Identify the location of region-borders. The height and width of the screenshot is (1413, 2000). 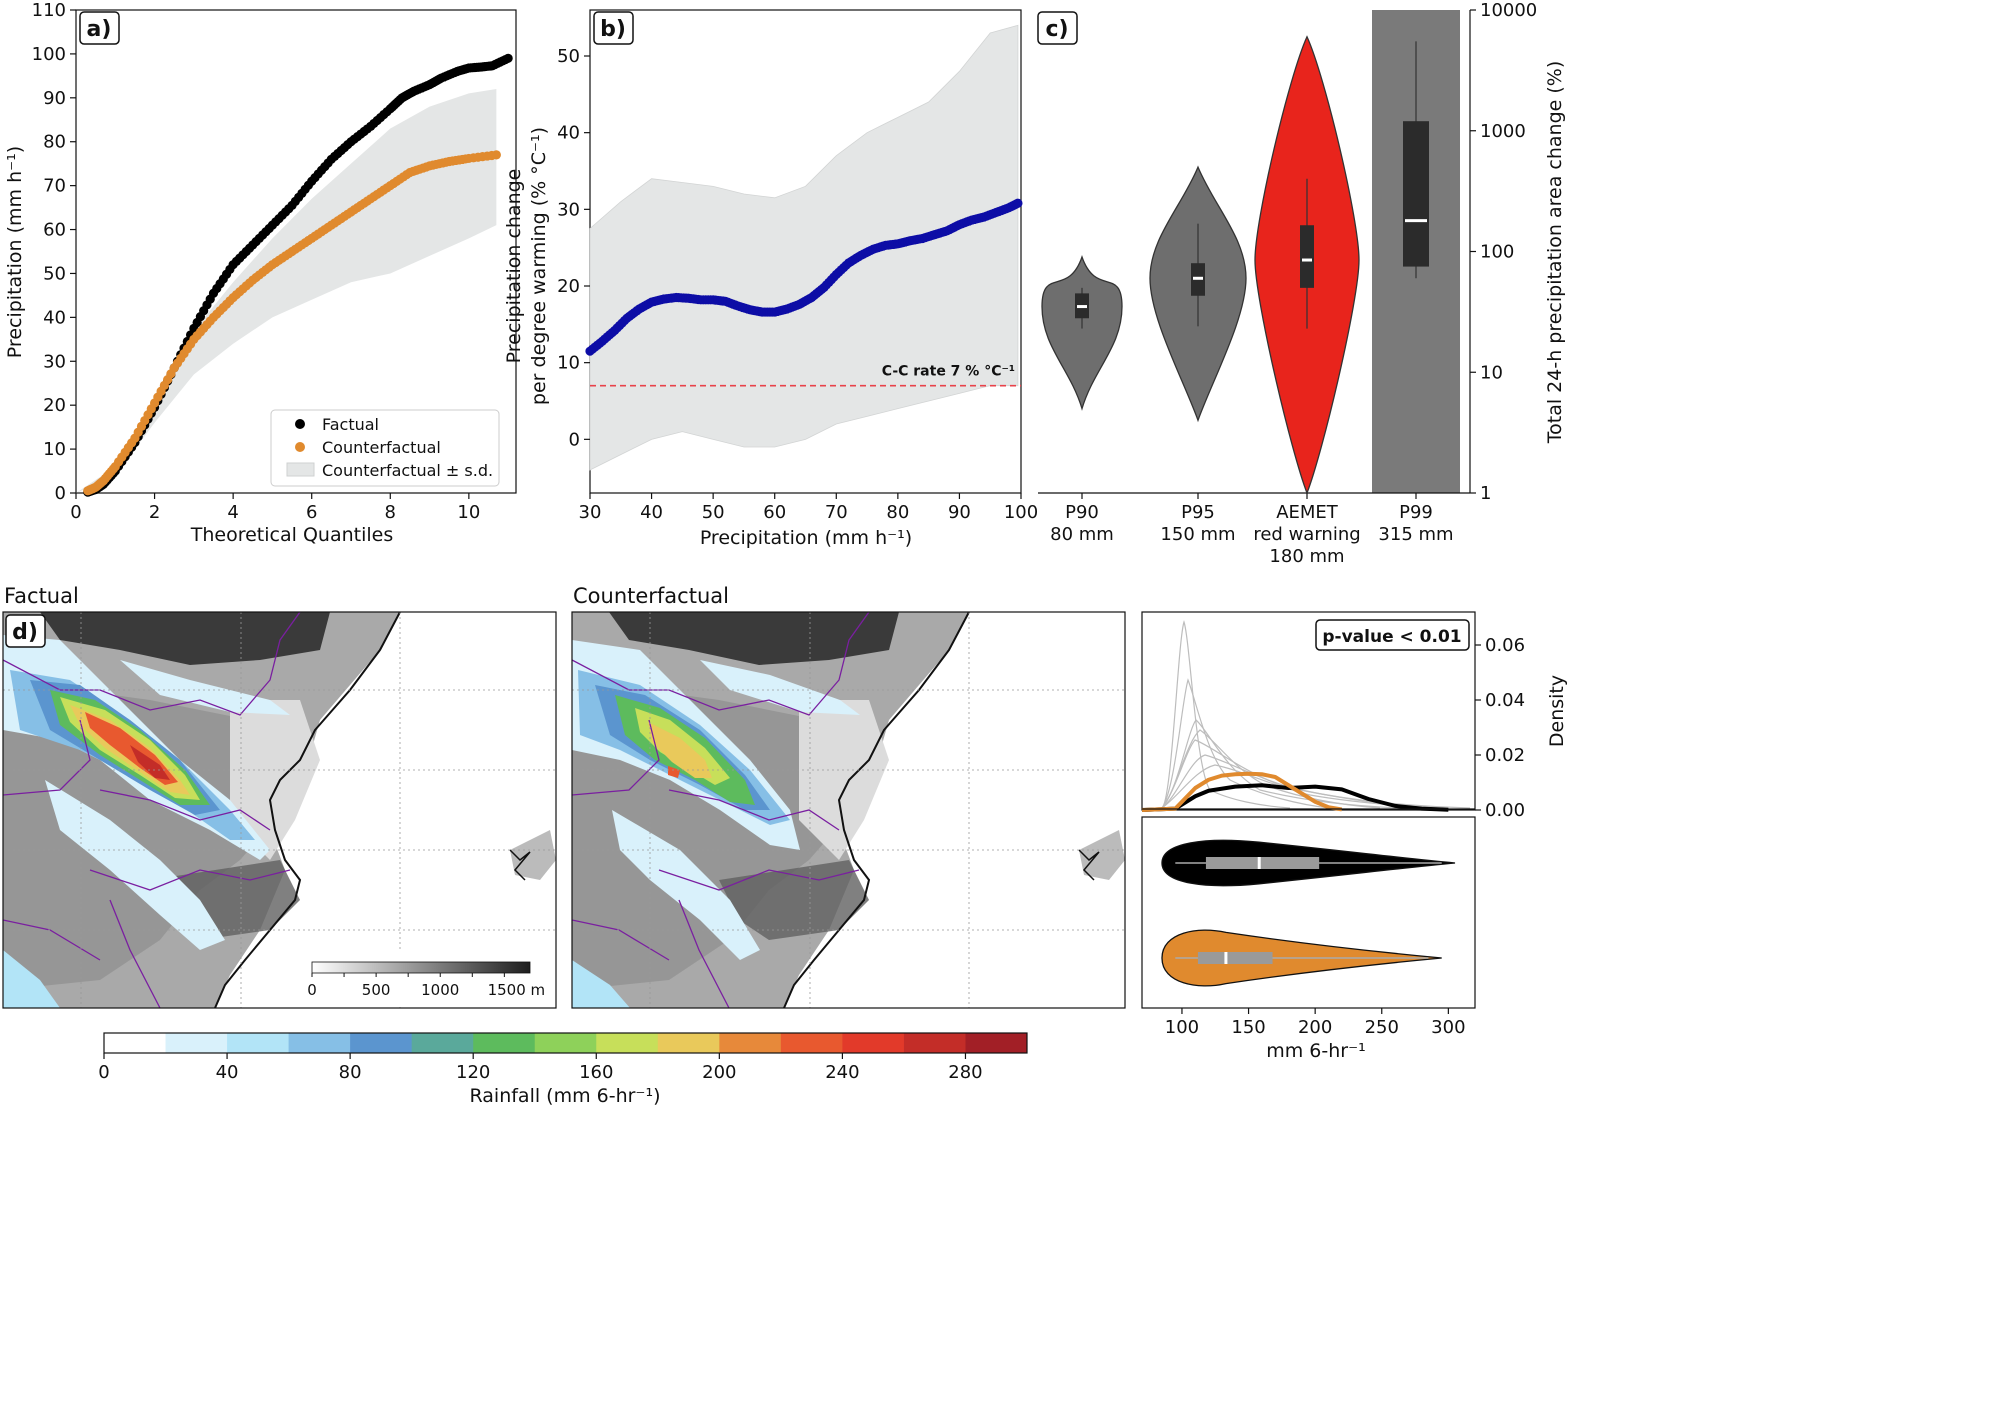
(152, 810).